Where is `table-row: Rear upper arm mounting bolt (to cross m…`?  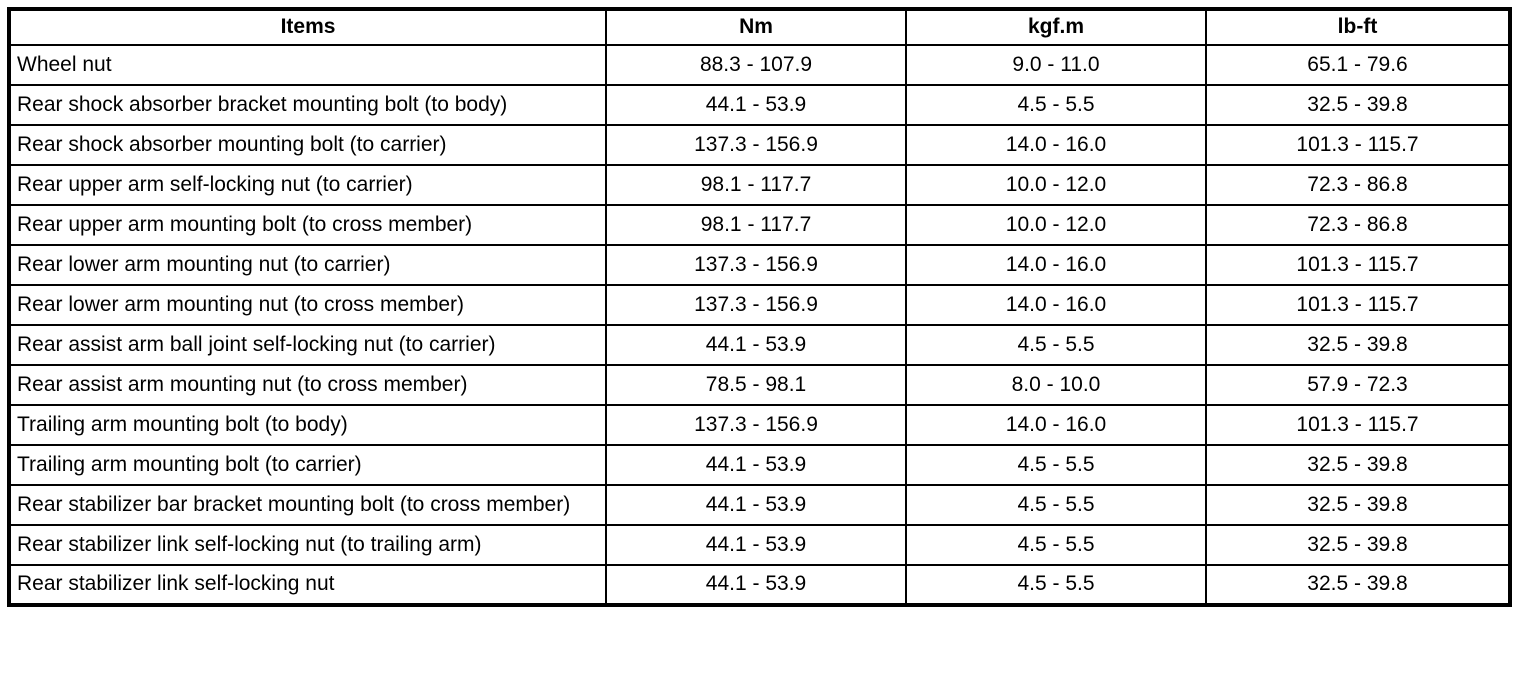
table-row: Rear upper arm mounting bolt (to cross m… is located at coordinates (759, 225).